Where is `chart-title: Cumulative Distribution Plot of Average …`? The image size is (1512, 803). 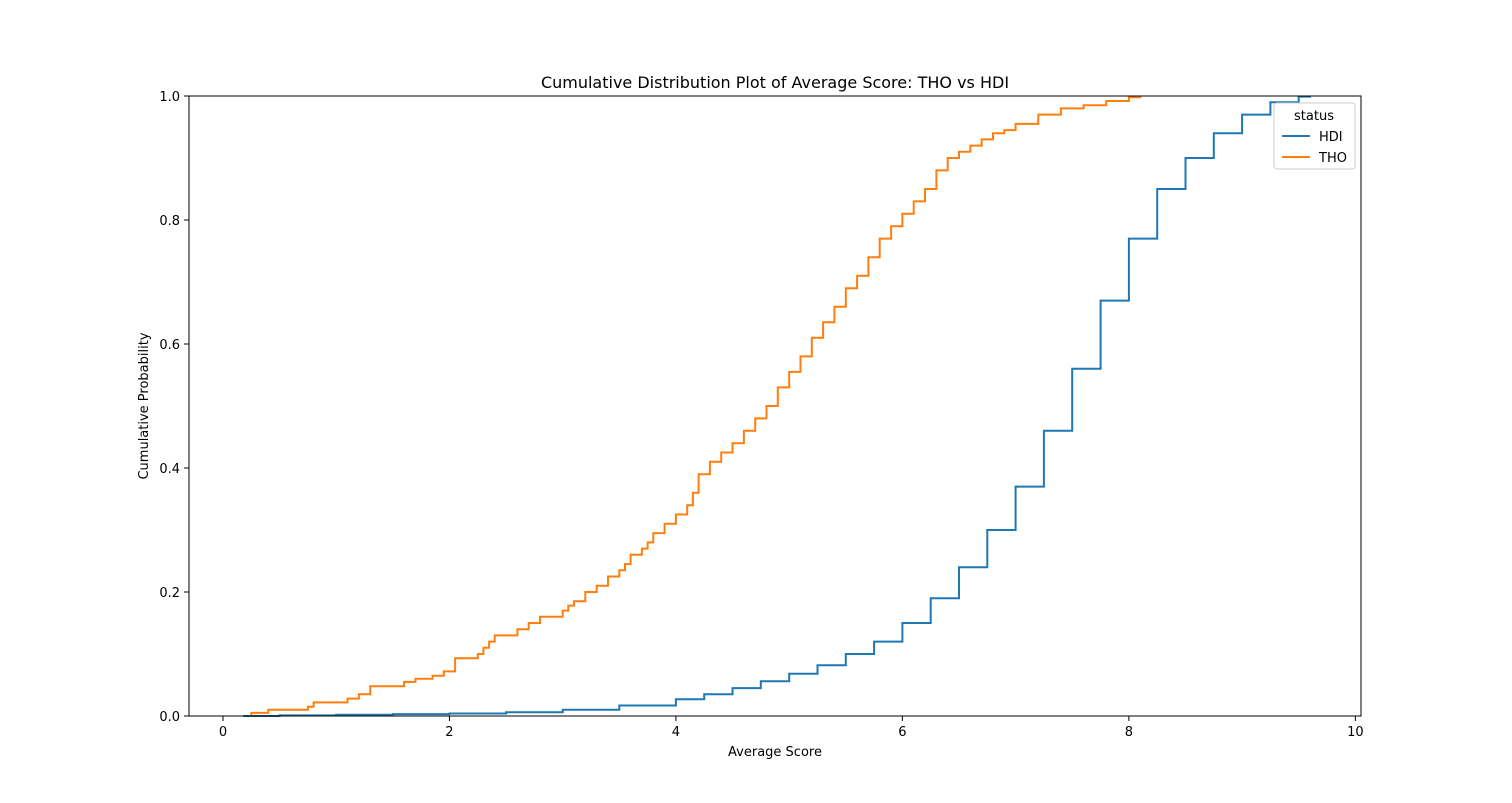
chart-title: Cumulative Distribution Plot of Average … is located at coordinates (775, 82).